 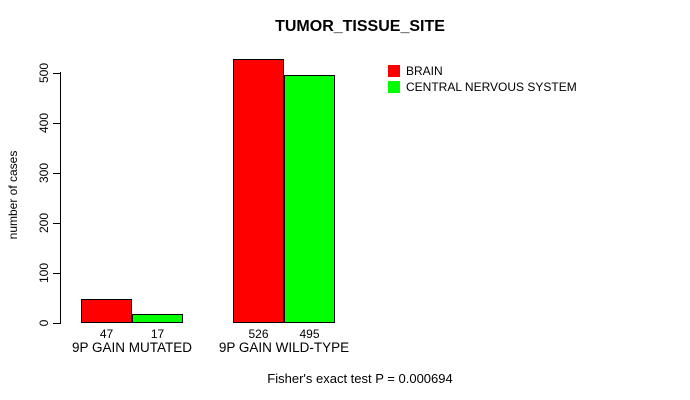 What do you see at coordinates (309, 334) in the screenshot?
I see `bar-value-label-central-nervous-system-9p-gain-wild-type: 495` at bounding box center [309, 334].